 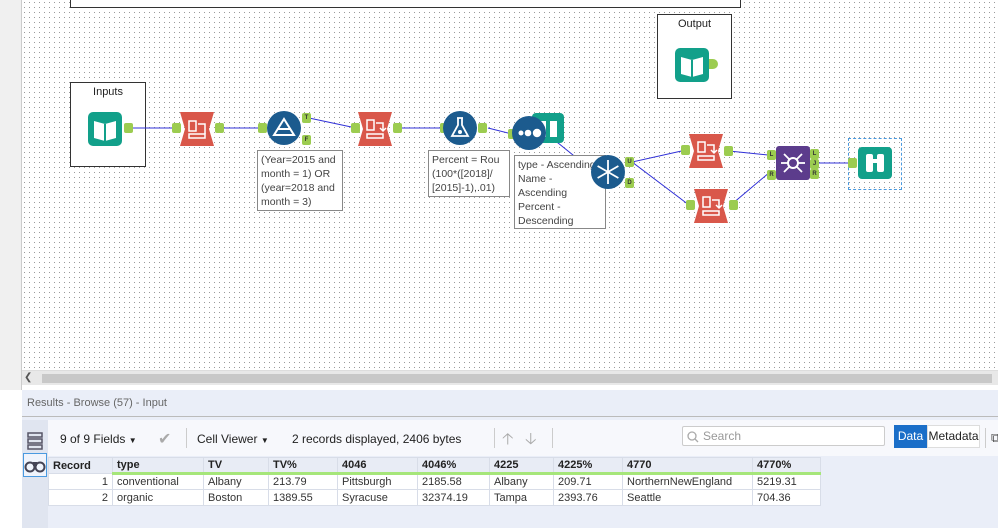 I want to click on cell-viewer-dropdown: Cell Viewer ▼, so click(x=233, y=439).